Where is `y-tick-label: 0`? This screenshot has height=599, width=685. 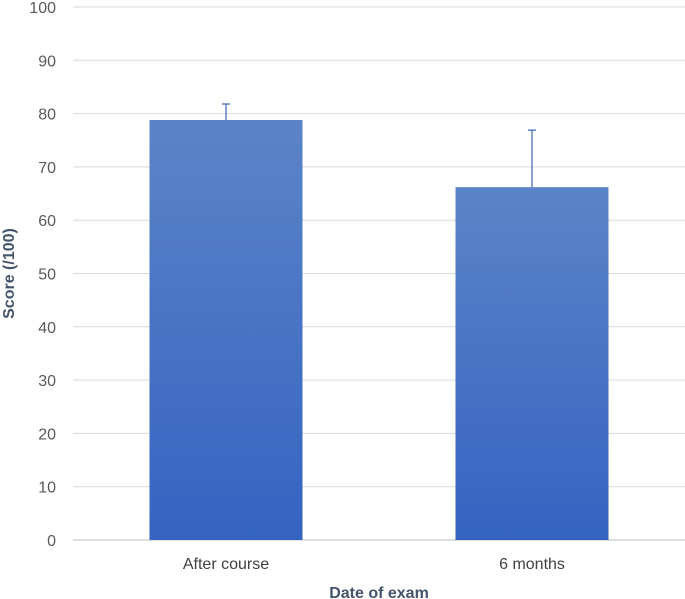 y-tick-label: 0 is located at coordinates (51, 541).